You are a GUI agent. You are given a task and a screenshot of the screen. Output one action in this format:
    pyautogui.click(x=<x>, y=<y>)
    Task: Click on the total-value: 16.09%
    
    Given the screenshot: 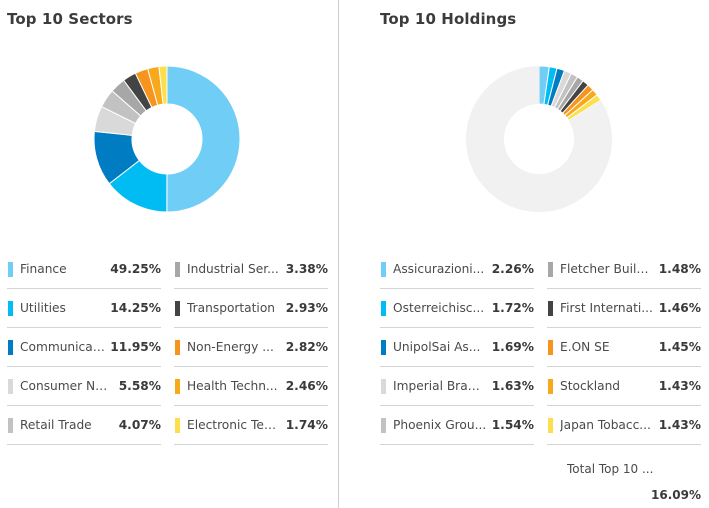 What is the action you would take?
    pyautogui.click(x=676, y=495)
    